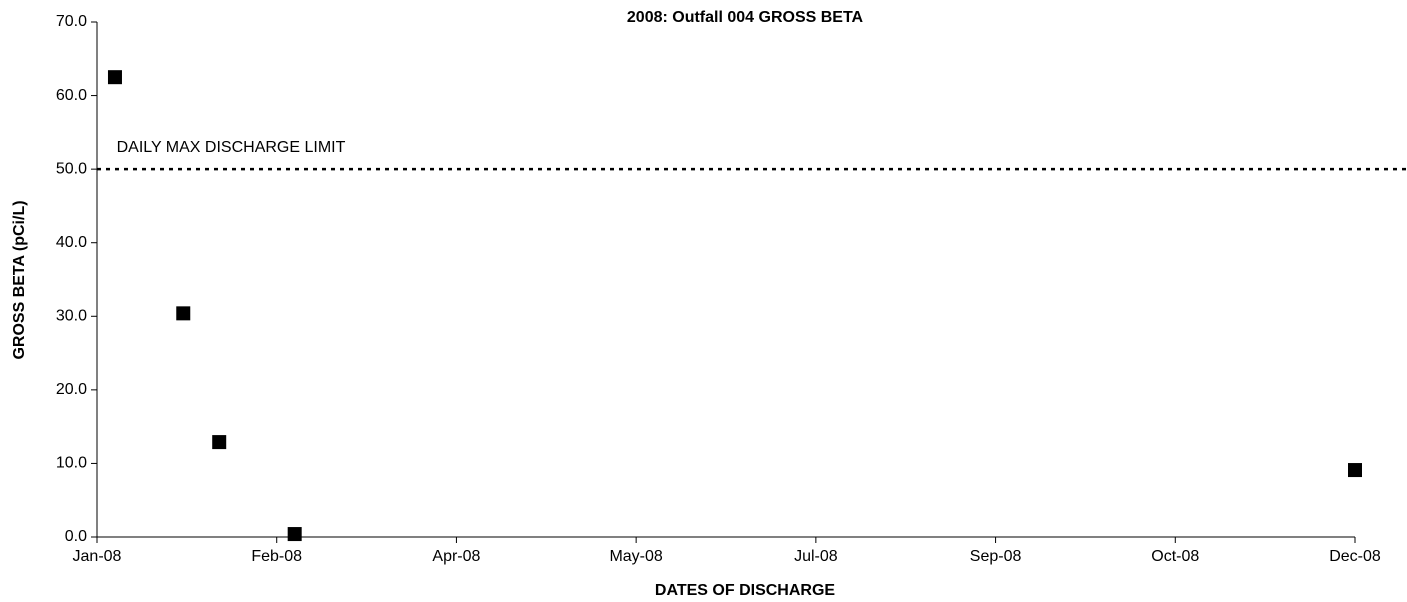 The width and height of the screenshot is (1407, 602). I want to click on x-tick-label: May-08, so click(635, 556).